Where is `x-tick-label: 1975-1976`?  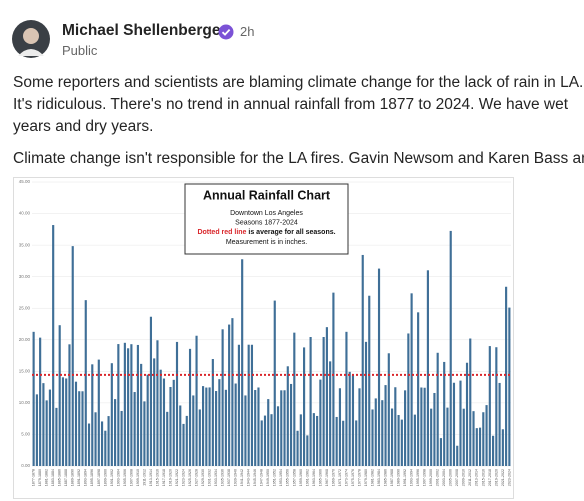
x-tick-label: 1975-1976 is located at coordinates (353, 477).